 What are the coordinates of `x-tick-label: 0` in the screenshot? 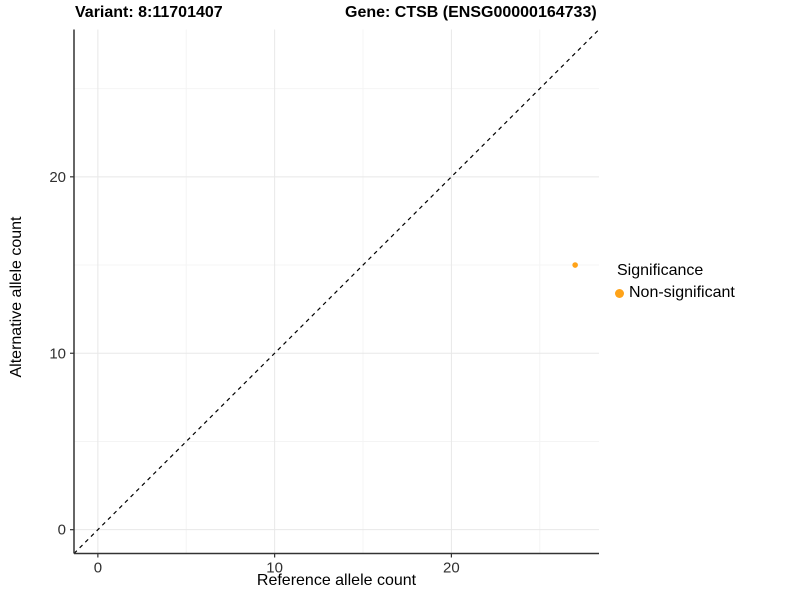 It's located at (98, 568).